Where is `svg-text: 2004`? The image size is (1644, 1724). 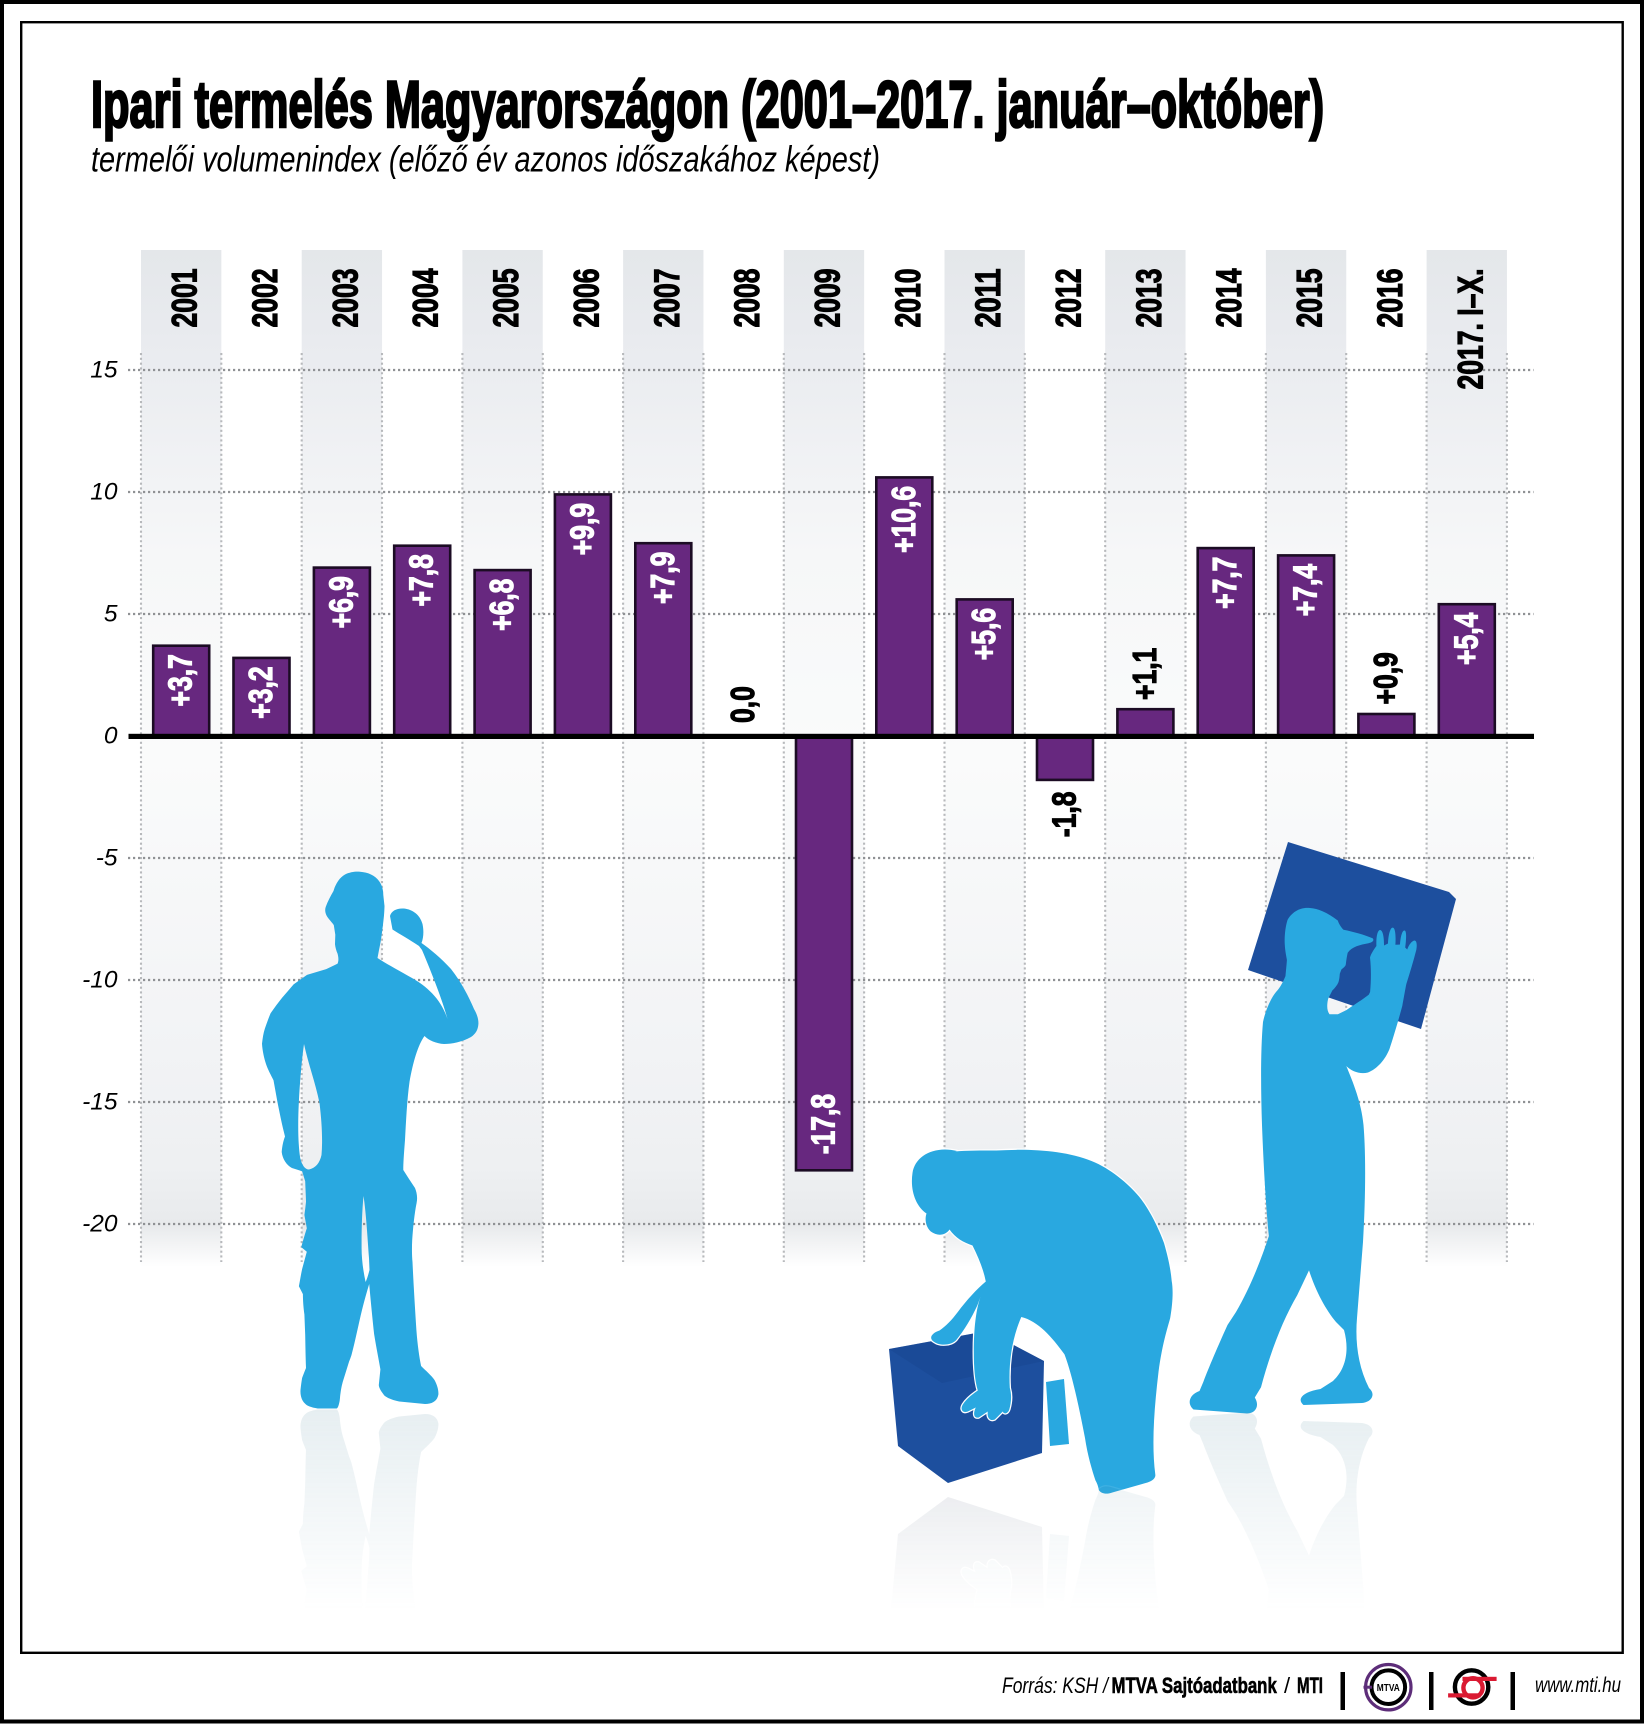 svg-text: 2004 is located at coordinates (426, 297).